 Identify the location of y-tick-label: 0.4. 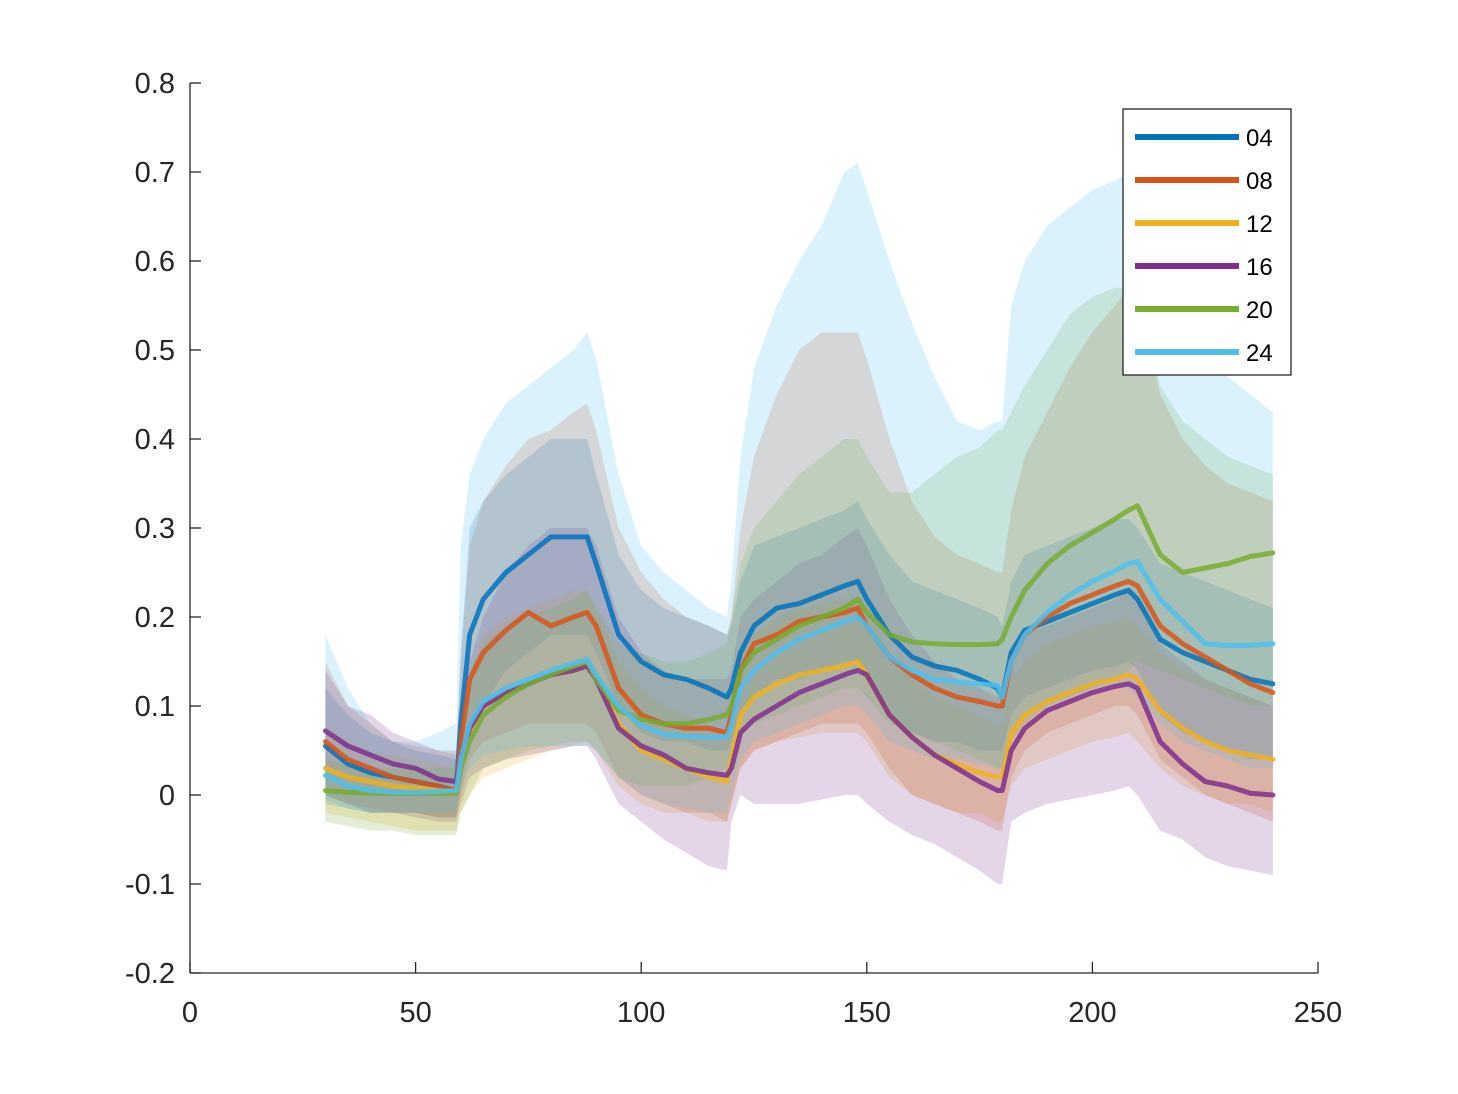
(155, 440).